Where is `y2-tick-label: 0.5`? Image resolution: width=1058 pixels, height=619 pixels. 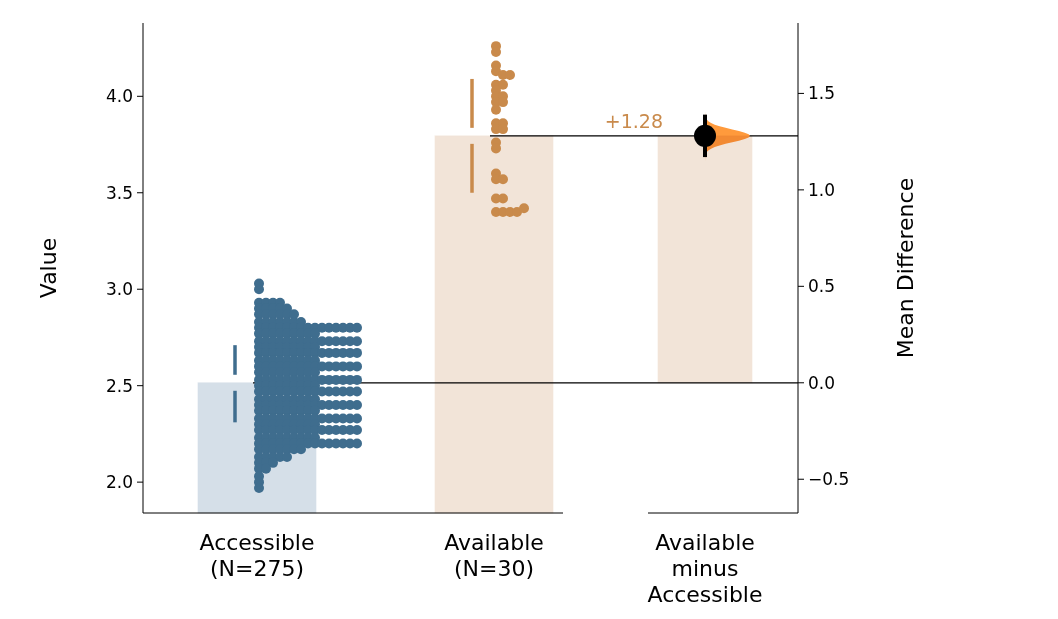
y2-tick-label: 0.5 is located at coordinates (822, 286).